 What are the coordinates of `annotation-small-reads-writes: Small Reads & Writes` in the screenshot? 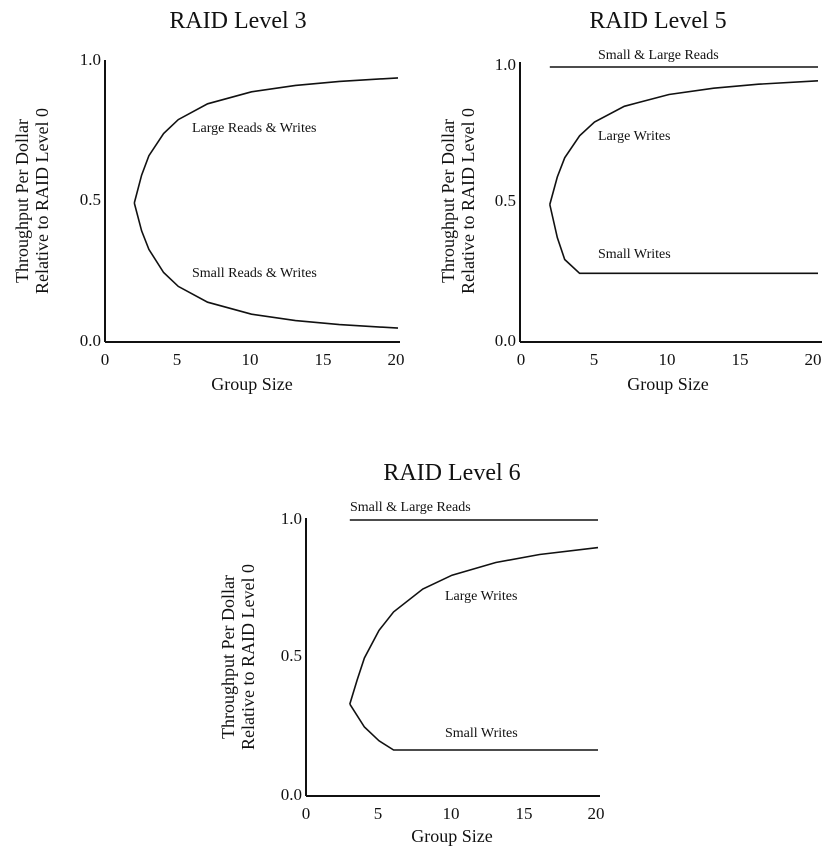 It's located at (254, 273).